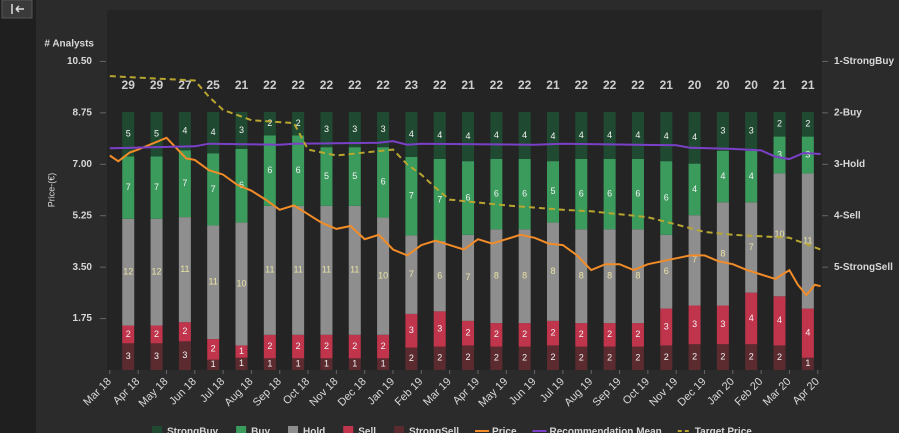 Image resolution: width=899 pixels, height=433 pixels. Describe the element at coordinates (214, 85) in the screenshot. I see `total-label: 25` at that location.